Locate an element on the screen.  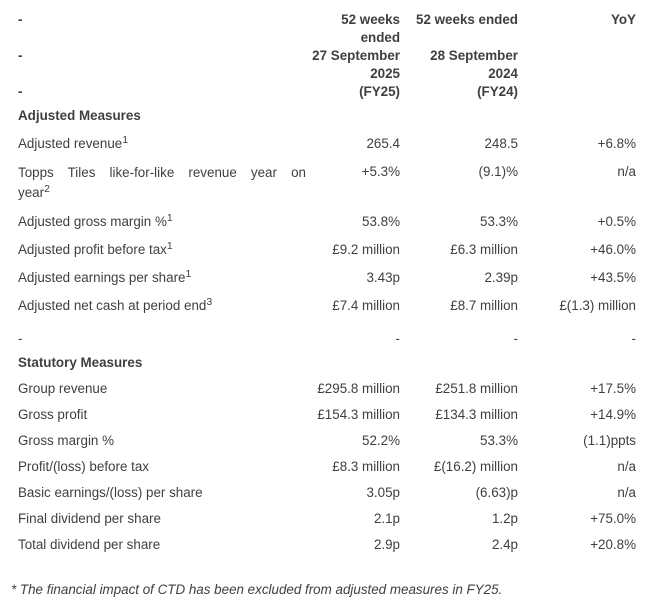
table-row: Gross margin % 52.2% 53.3% (1.1)ppts is located at coordinates (327, 437).